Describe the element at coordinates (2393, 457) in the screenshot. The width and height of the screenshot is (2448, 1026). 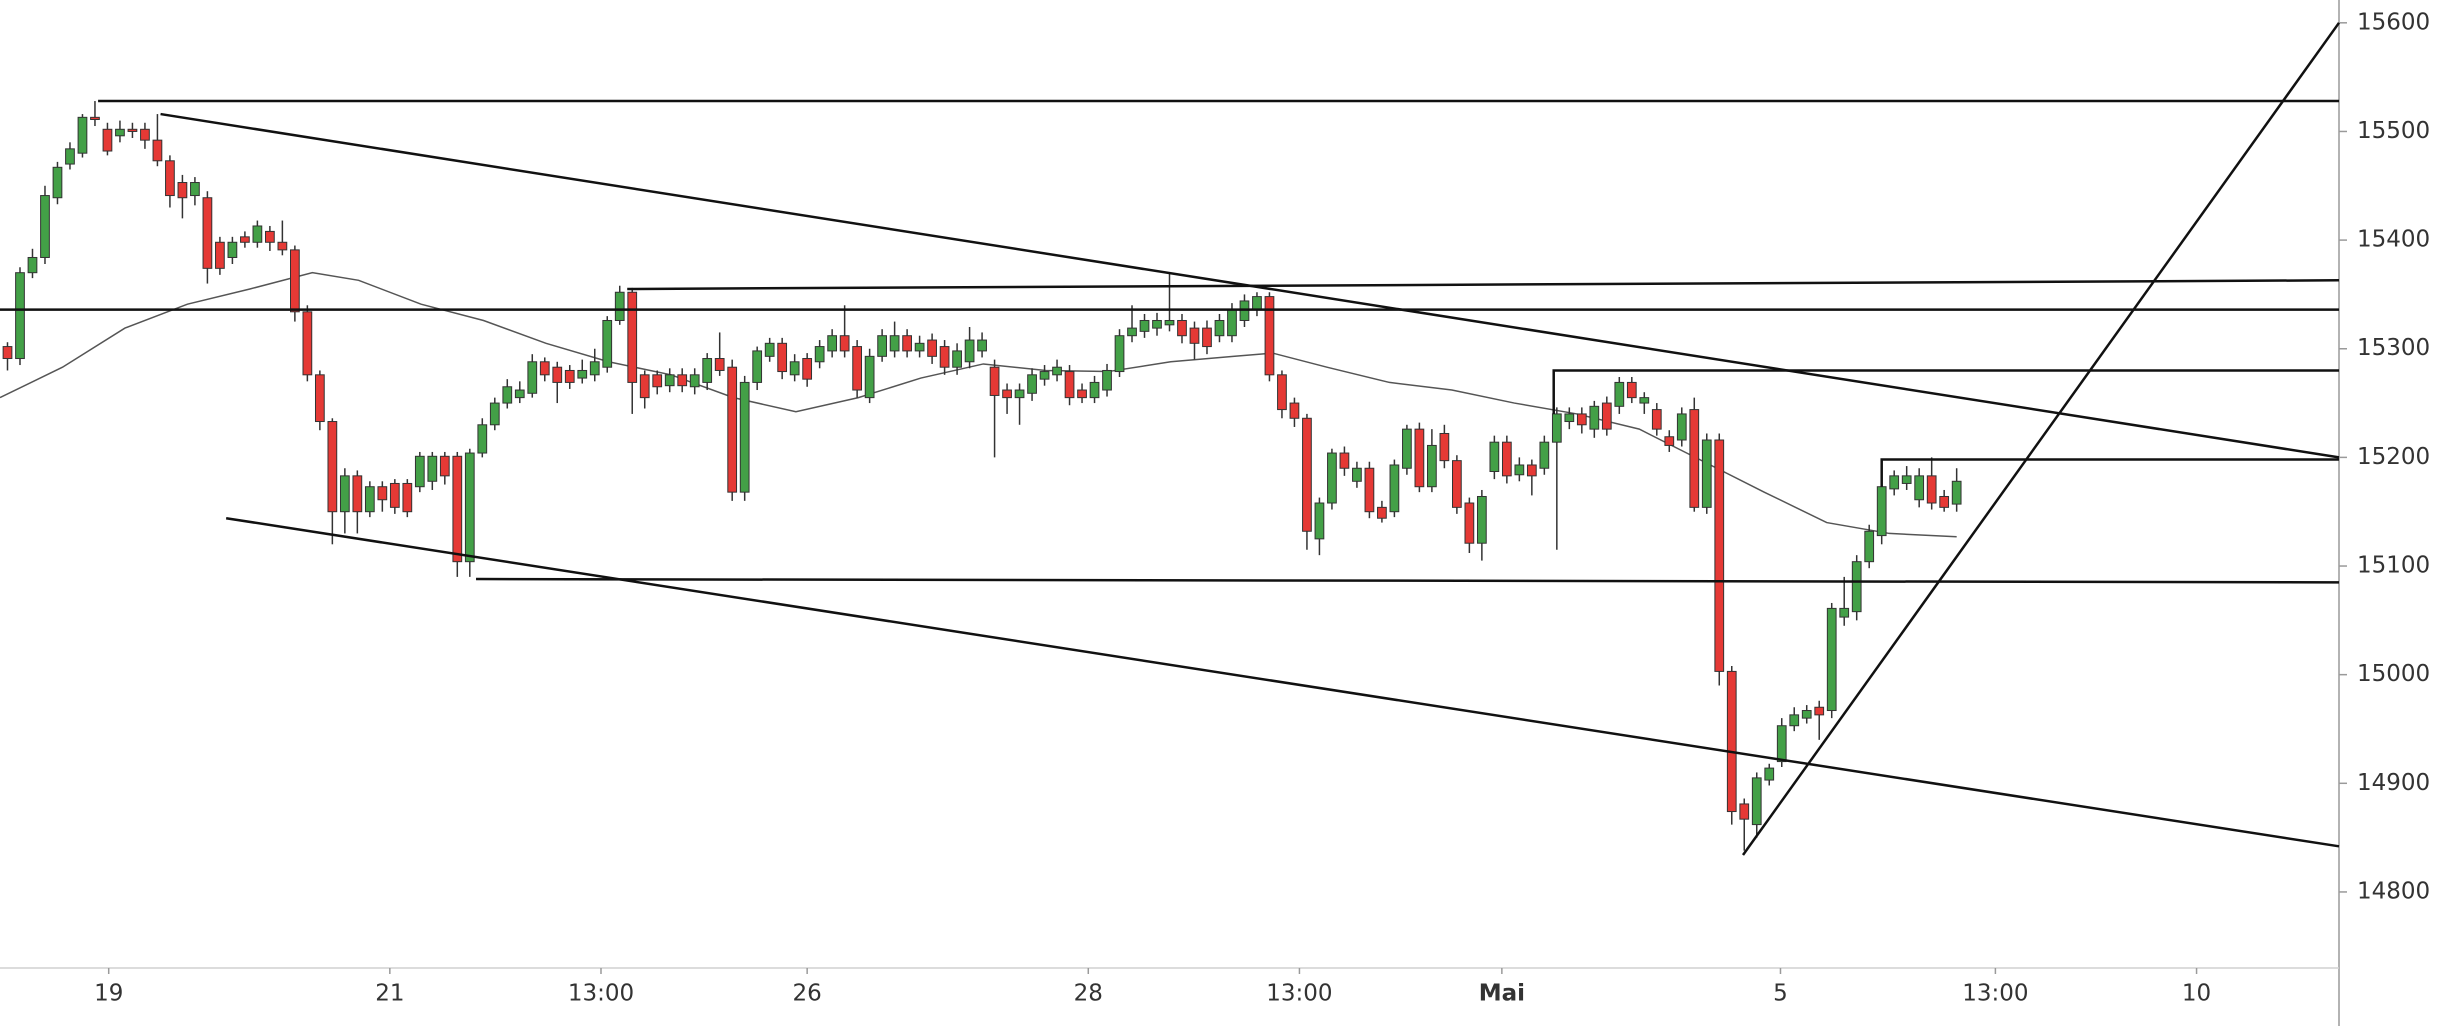
I see `y-tick-label: 15200` at that location.